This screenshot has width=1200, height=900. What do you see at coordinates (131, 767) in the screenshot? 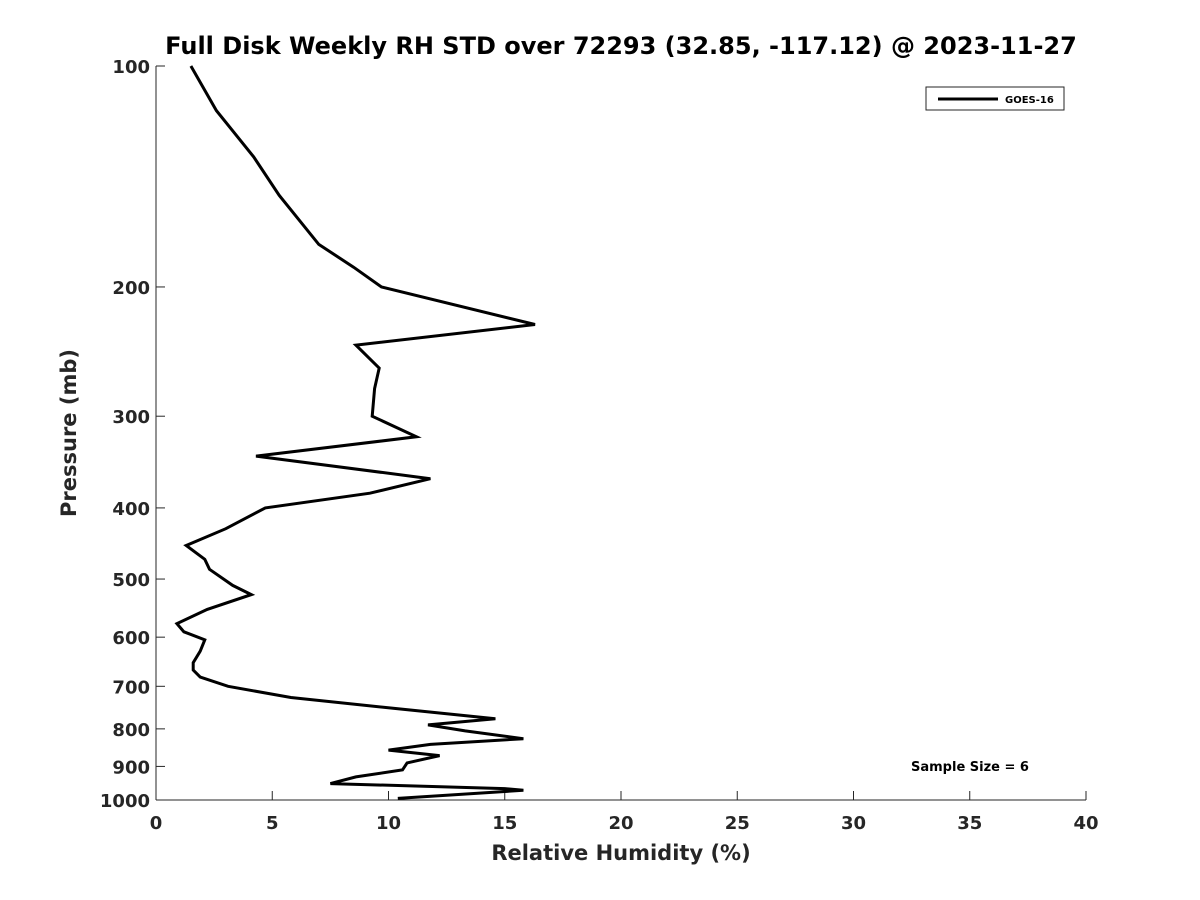
I see `y-tick-label: 900` at bounding box center [131, 767].